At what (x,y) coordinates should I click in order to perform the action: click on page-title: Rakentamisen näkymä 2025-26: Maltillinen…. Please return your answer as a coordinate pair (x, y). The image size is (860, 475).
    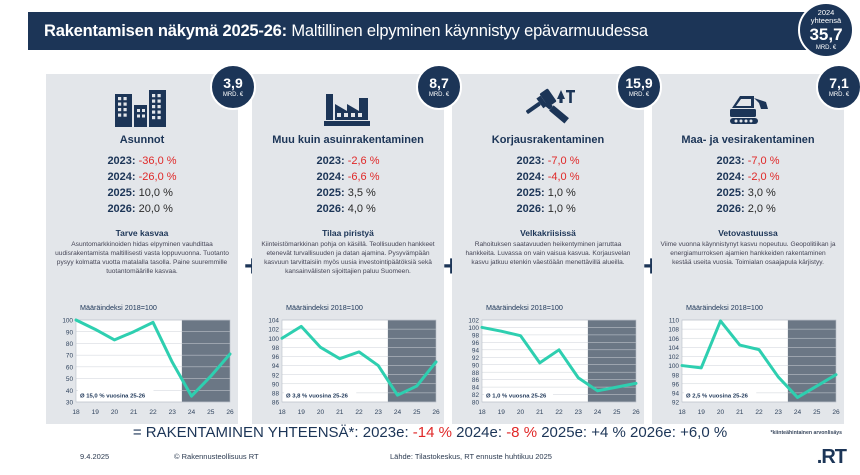
    Looking at the image, I should click on (346, 31).